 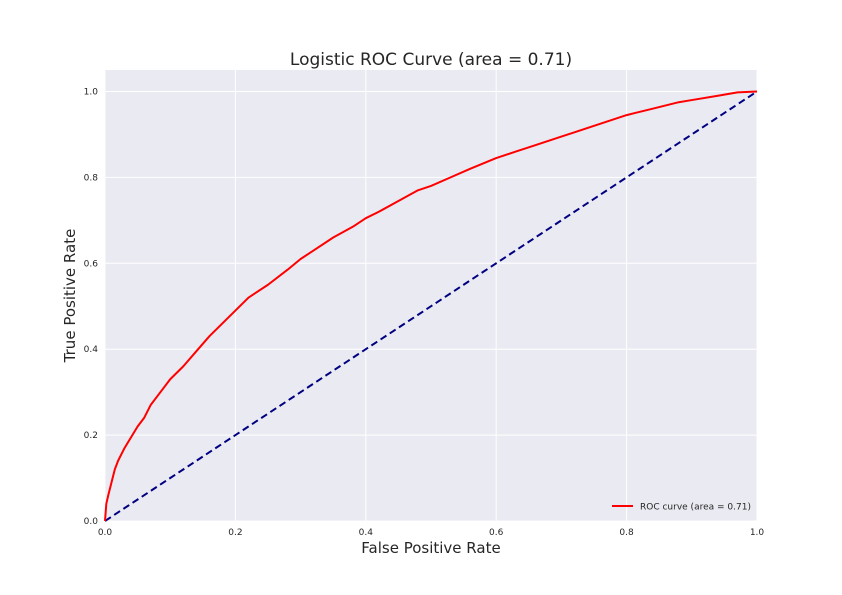 What do you see at coordinates (91, 264) in the screenshot?
I see `y-tick-label: 0.6` at bounding box center [91, 264].